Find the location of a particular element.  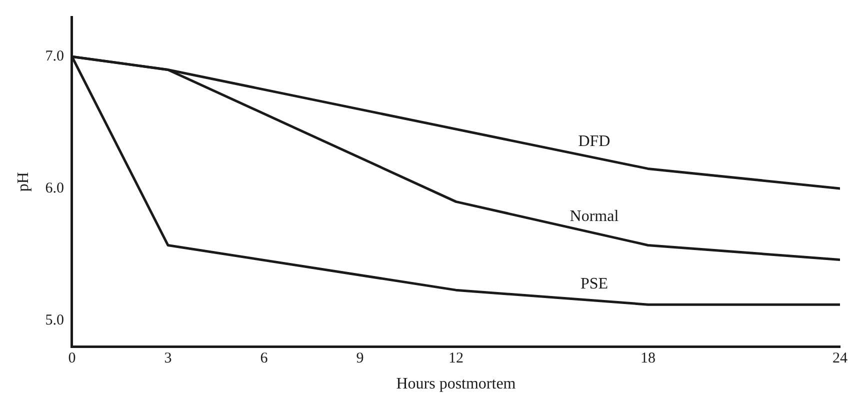

x-tick-label: 6 is located at coordinates (264, 358).